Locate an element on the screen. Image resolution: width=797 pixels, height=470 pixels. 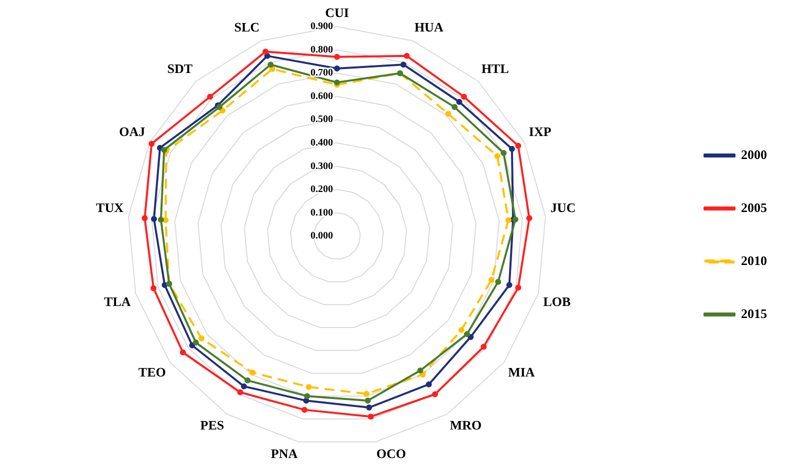
spoke-label: IXP is located at coordinates (540, 131).